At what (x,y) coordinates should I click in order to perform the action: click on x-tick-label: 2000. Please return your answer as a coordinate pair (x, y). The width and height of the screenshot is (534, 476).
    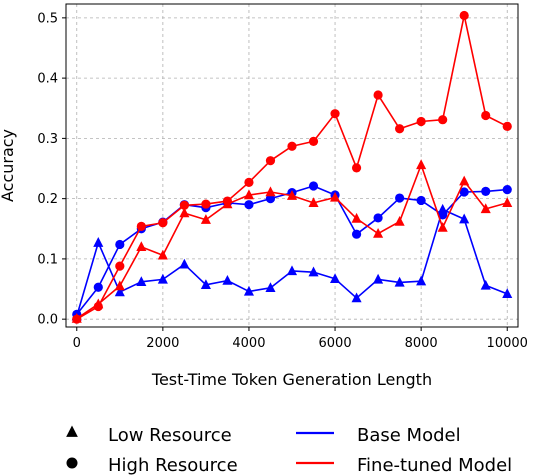
    Looking at the image, I should click on (162, 343).